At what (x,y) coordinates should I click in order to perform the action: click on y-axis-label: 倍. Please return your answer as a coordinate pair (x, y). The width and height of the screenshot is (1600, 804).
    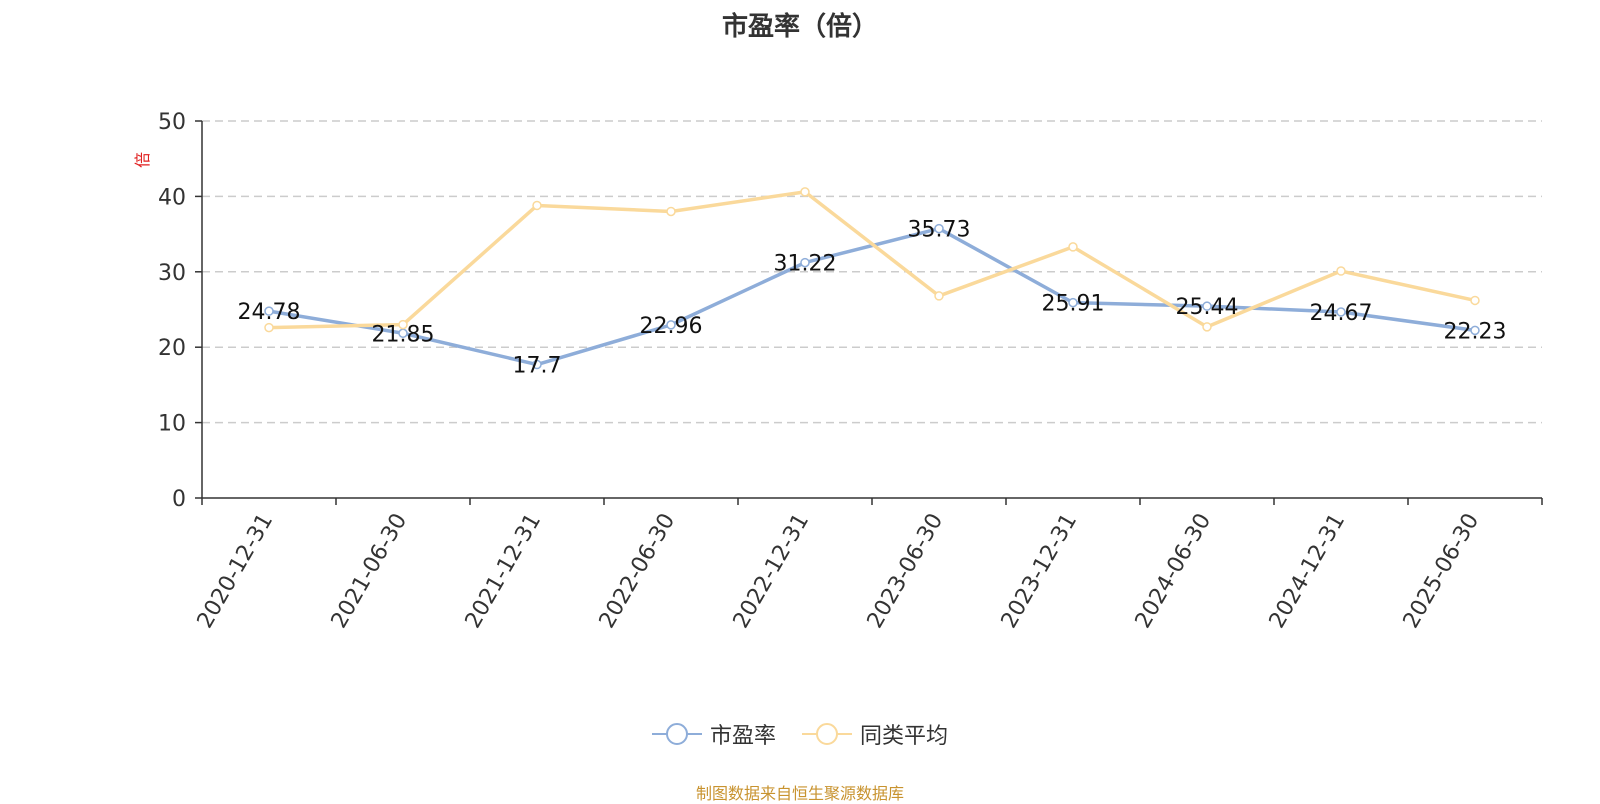
    Looking at the image, I should click on (142, 160).